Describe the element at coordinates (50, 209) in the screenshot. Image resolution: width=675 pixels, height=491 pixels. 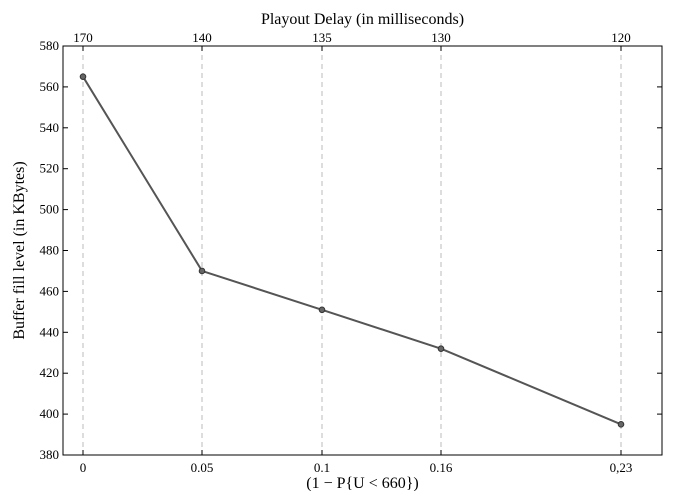
I see `y-tick-label: 500` at that location.